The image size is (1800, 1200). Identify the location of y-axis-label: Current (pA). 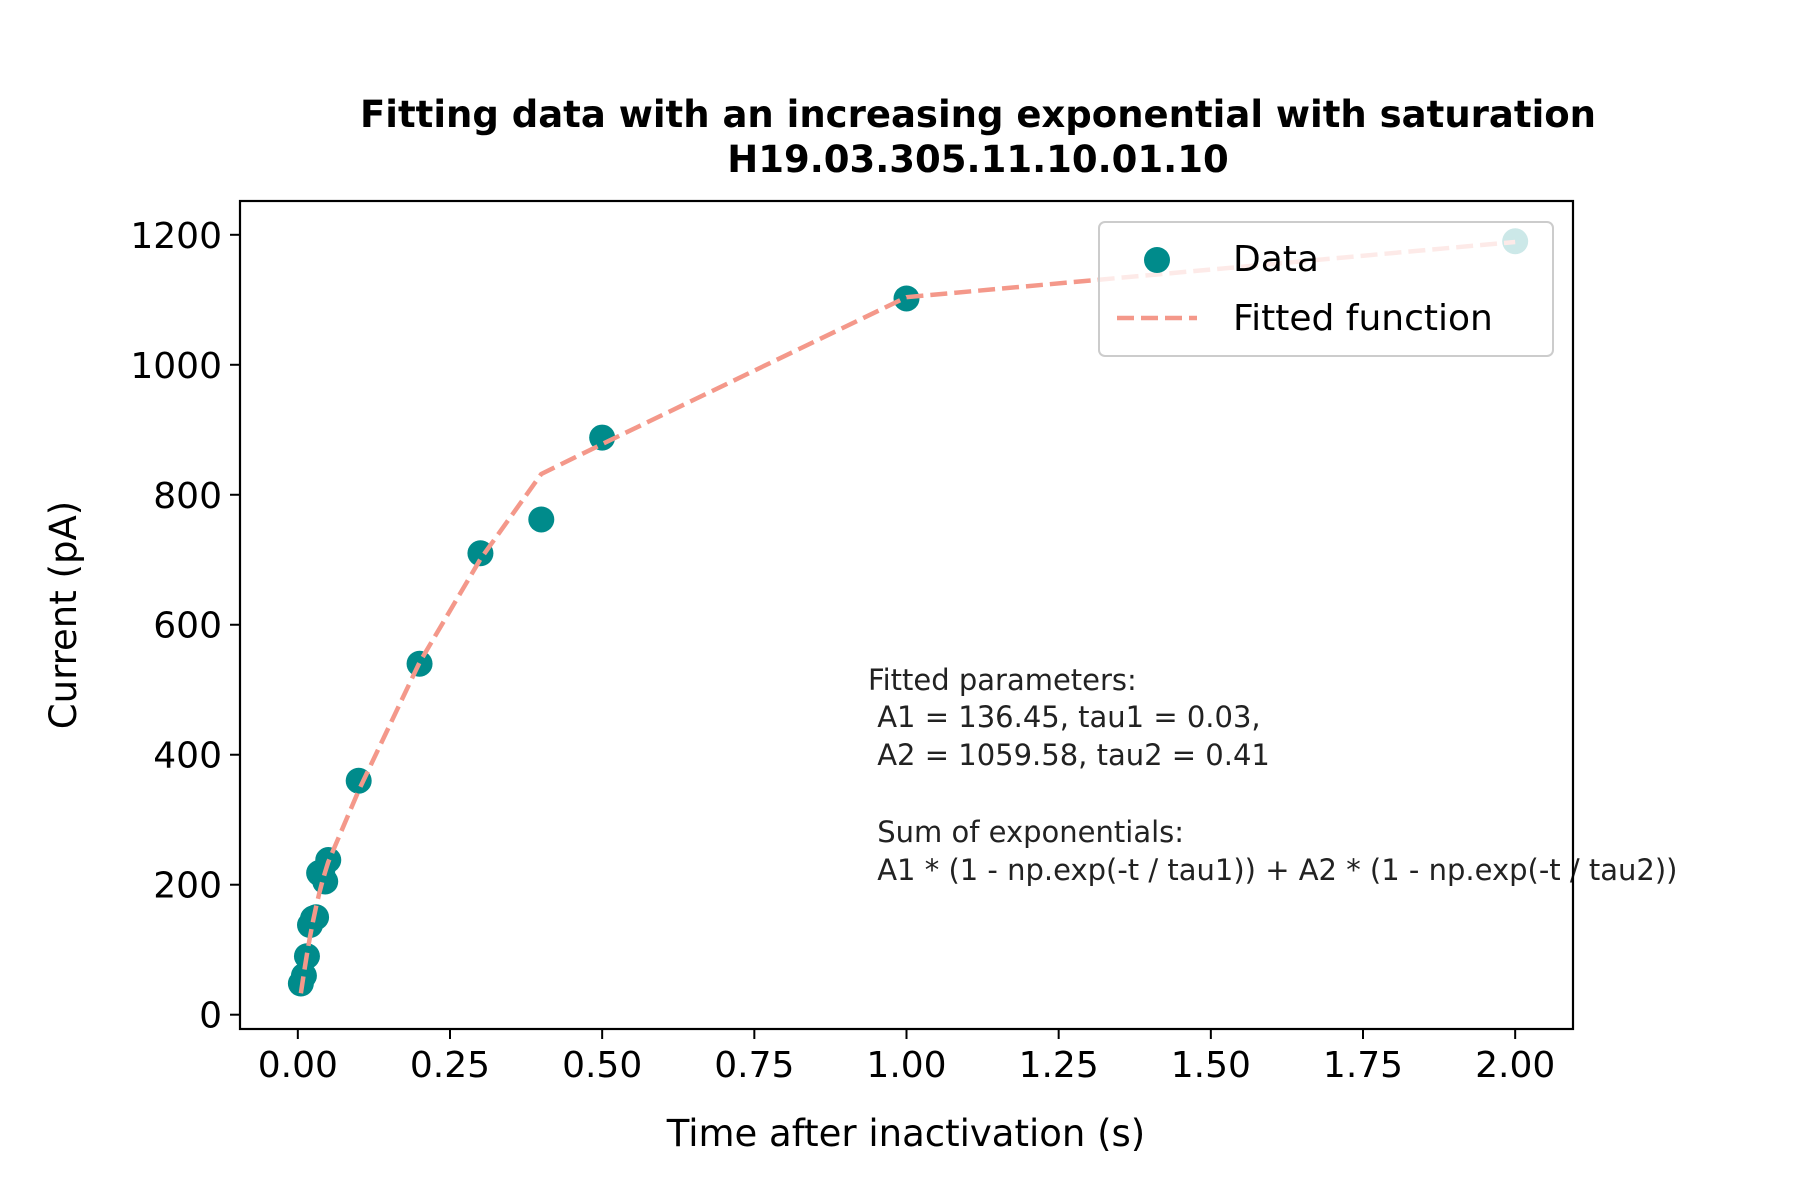
(63, 615).